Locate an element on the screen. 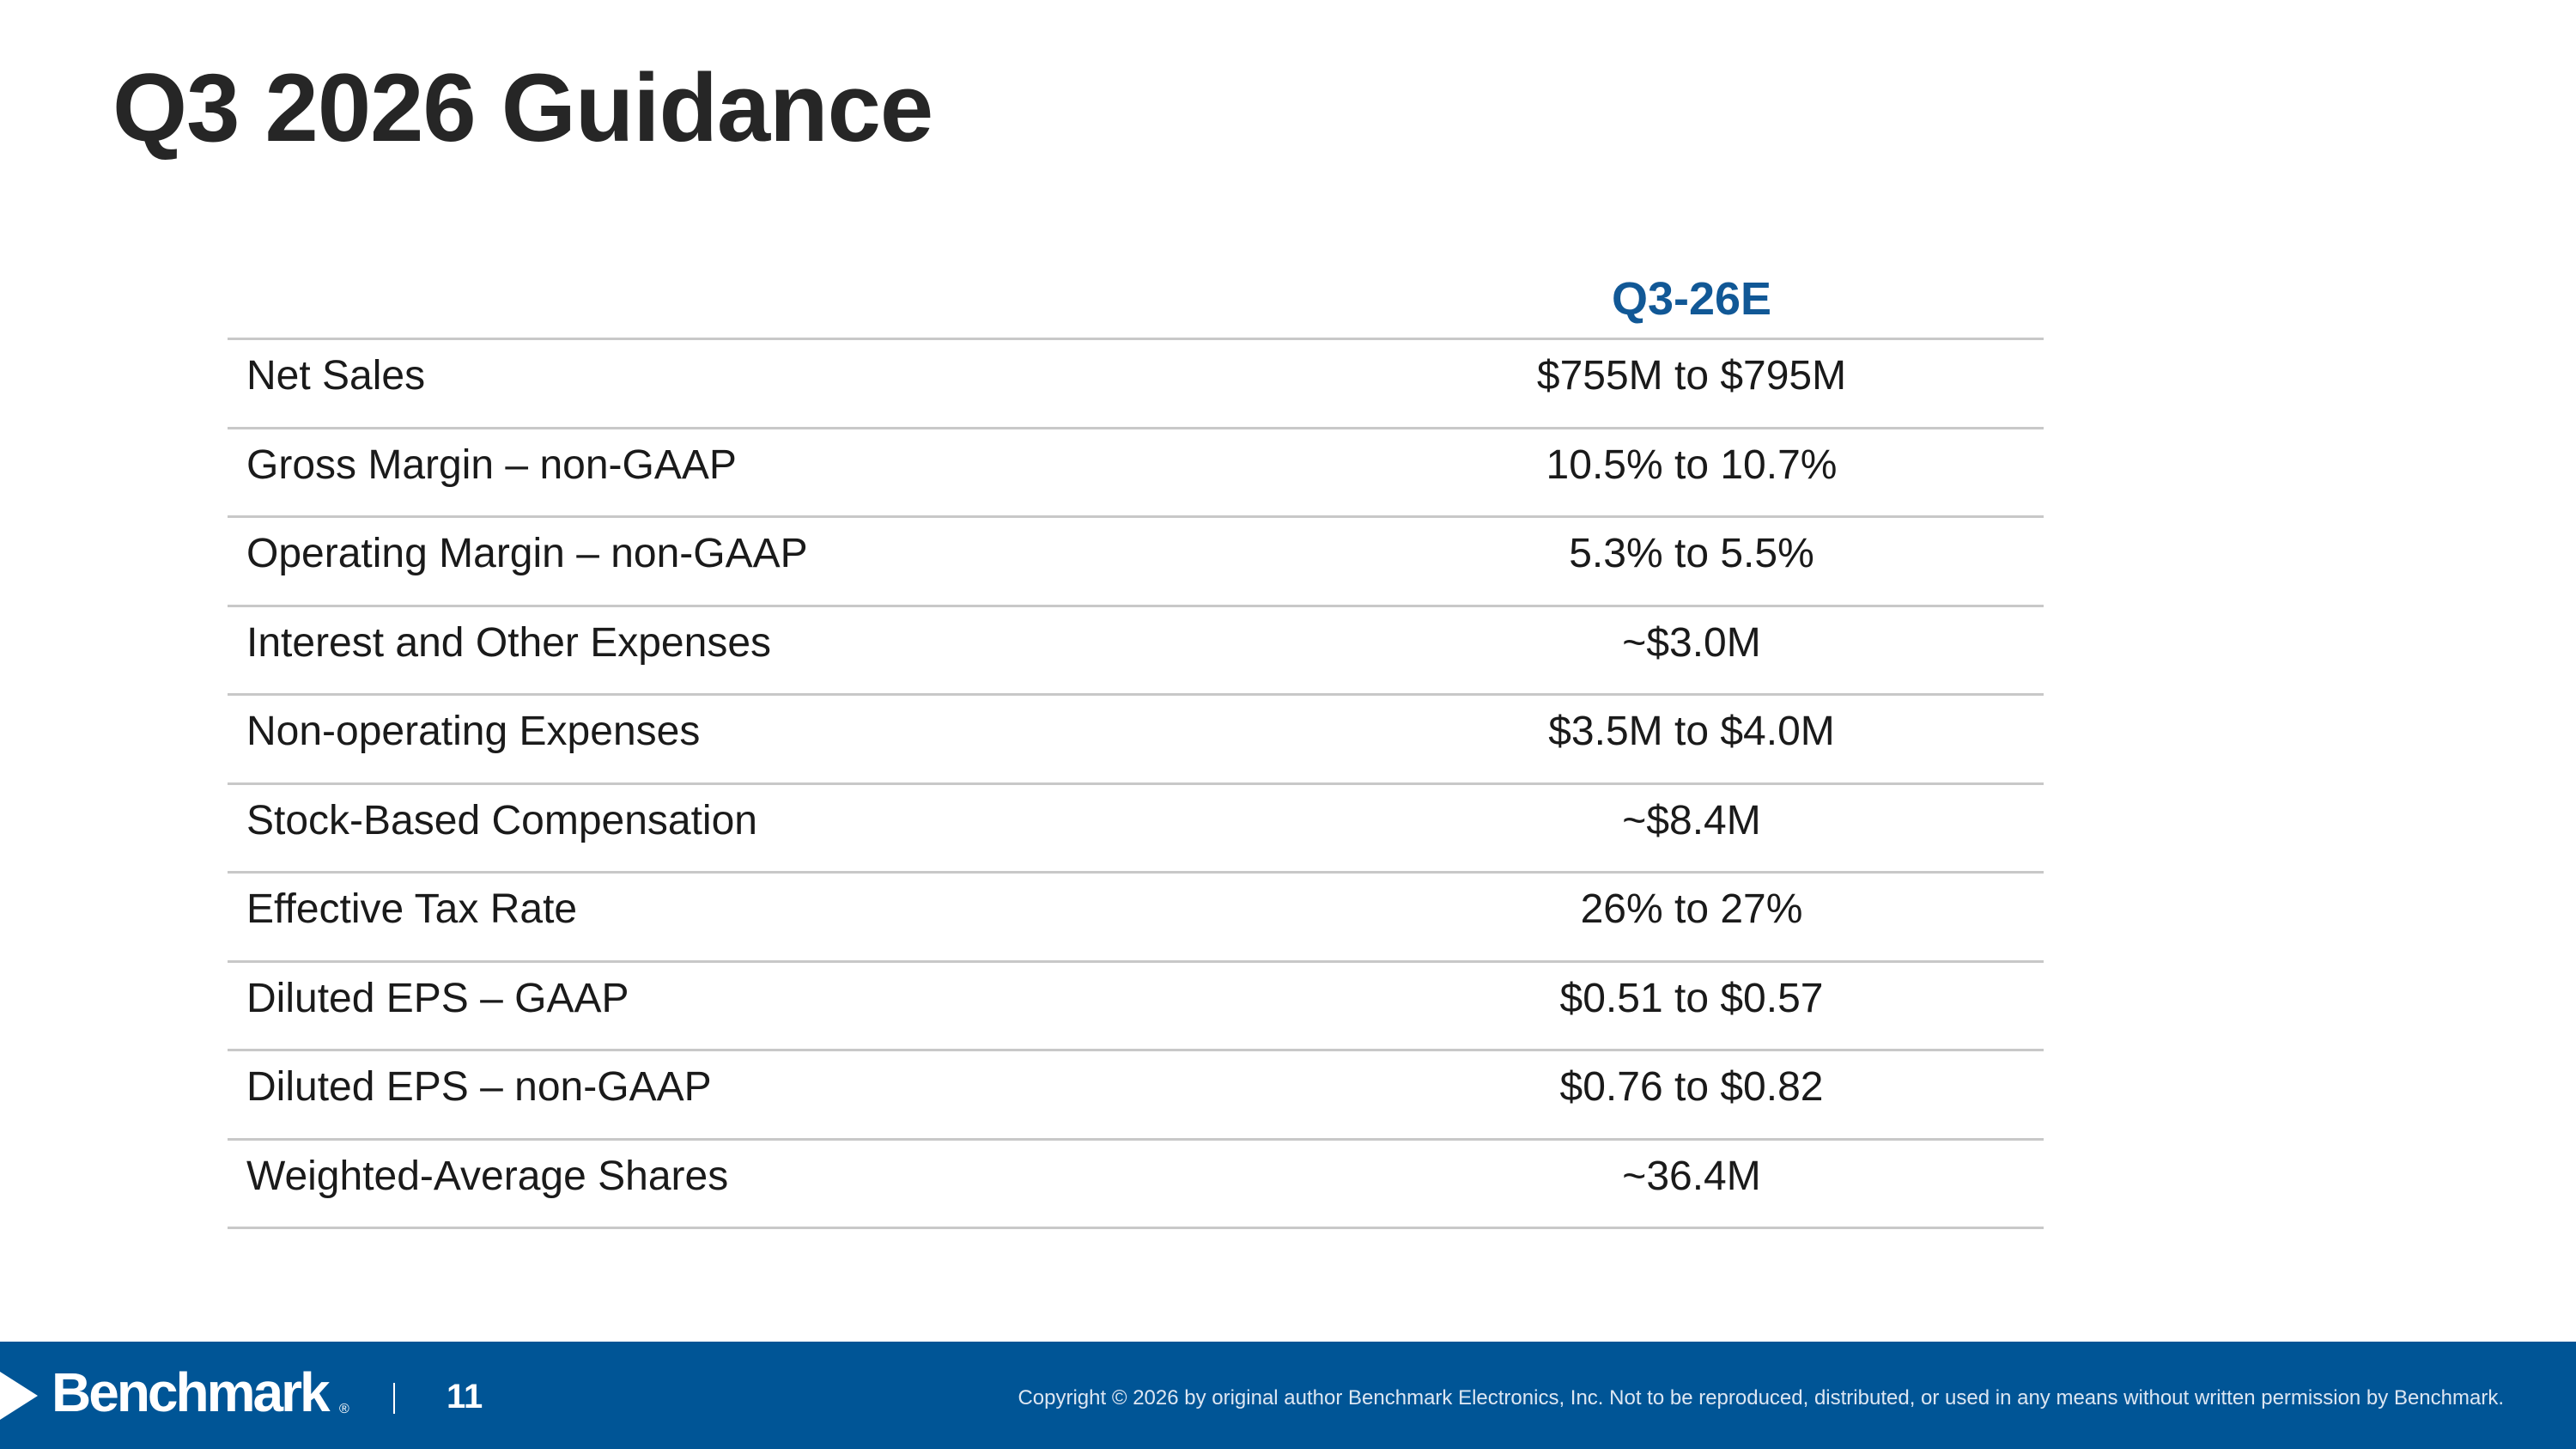  row-value: $755M to $795M is located at coordinates (1692, 376).